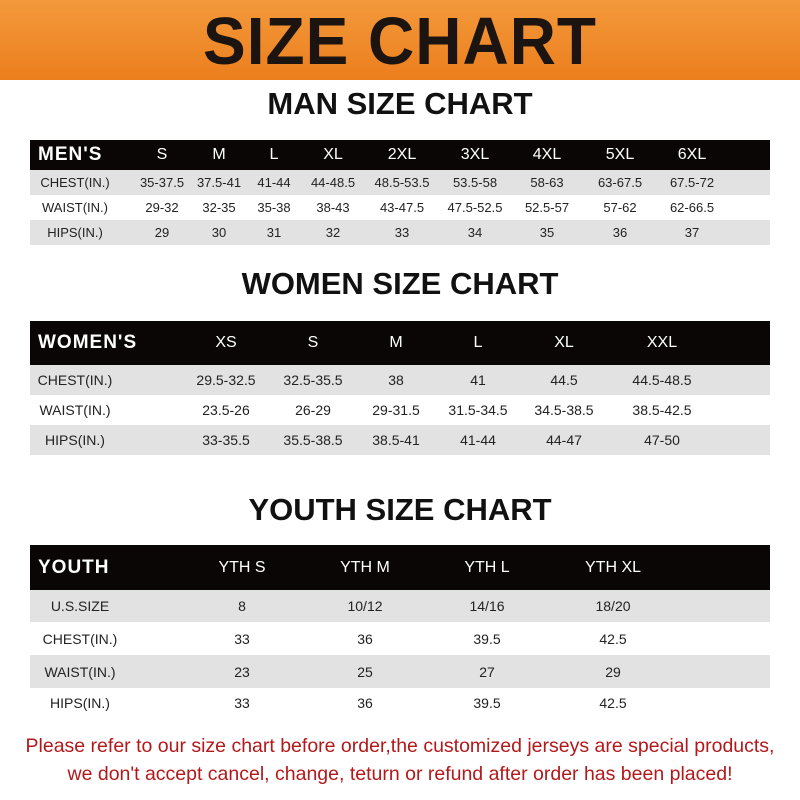 The width and height of the screenshot is (800, 800). Describe the element at coordinates (70, 154) in the screenshot. I see `table-header-label: MEN'S` at that location.